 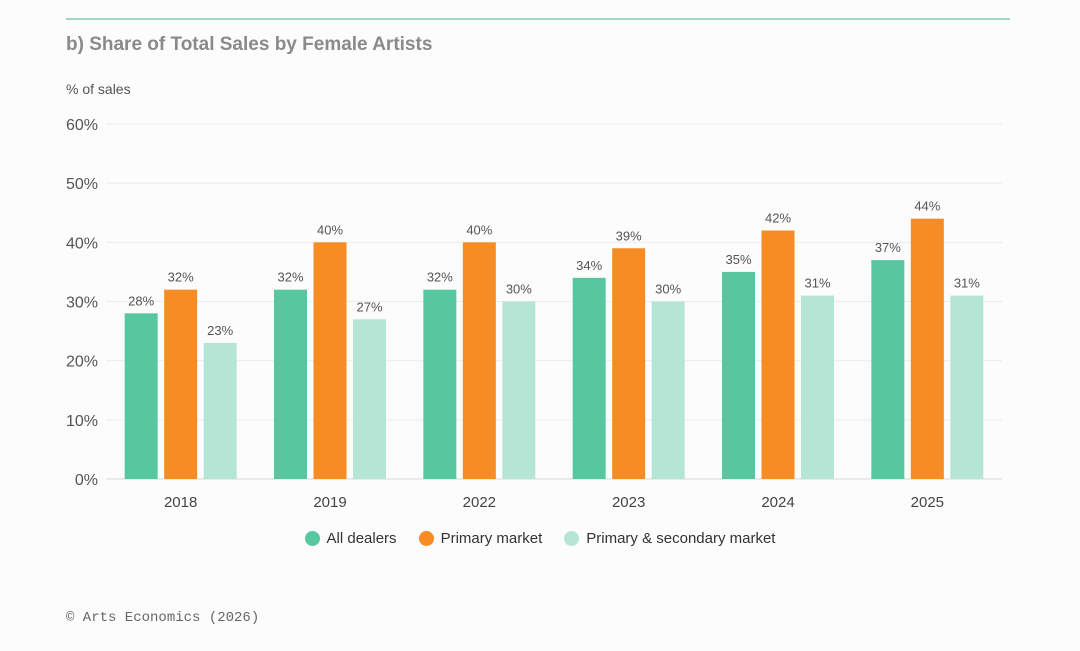 What do you see at coordinates (312, 538) in the screenshot?
I see `legend-swatch-all-dealers` at bounding box center [312, 538].